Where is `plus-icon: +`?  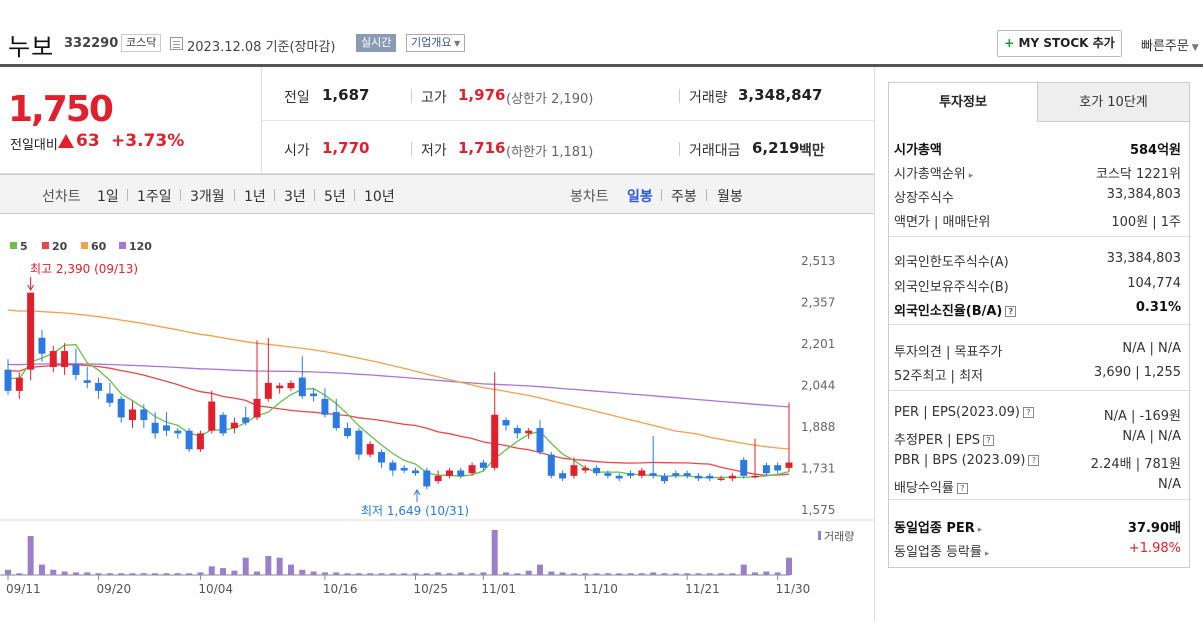
plus-icon: + is located at coordinates (1009, 43).